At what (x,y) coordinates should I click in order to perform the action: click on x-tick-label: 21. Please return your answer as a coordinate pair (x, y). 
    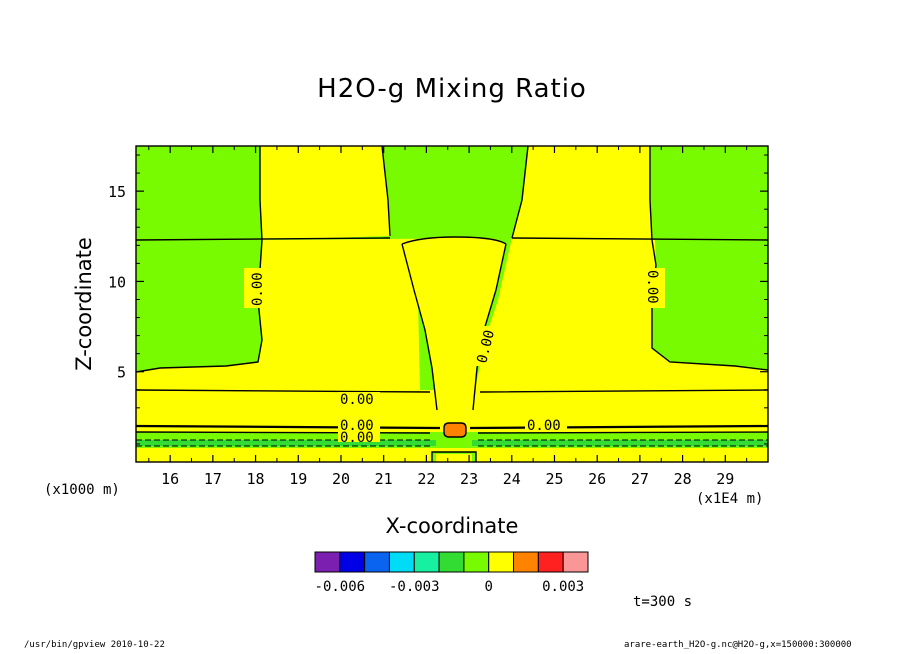
    Looking at the image, I should click on (384, 479).